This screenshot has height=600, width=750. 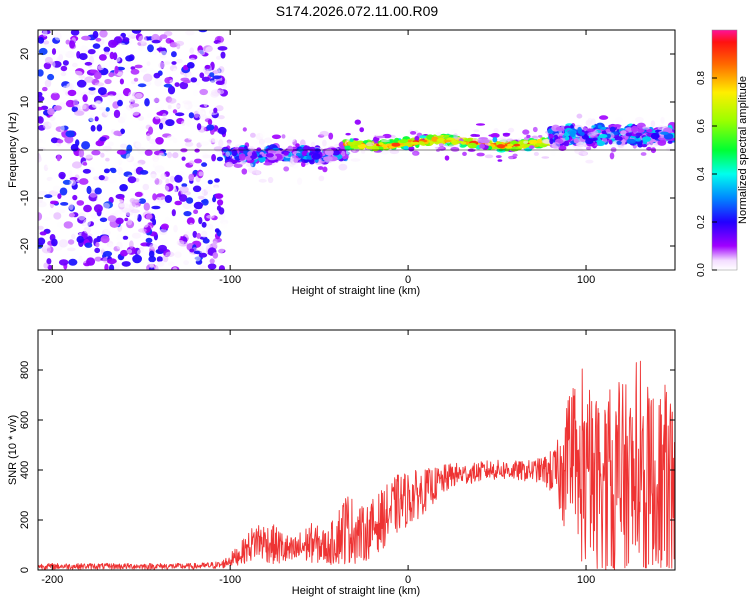 I want to click on snr-x-tick-label: 0, so click(x=408, y=580).